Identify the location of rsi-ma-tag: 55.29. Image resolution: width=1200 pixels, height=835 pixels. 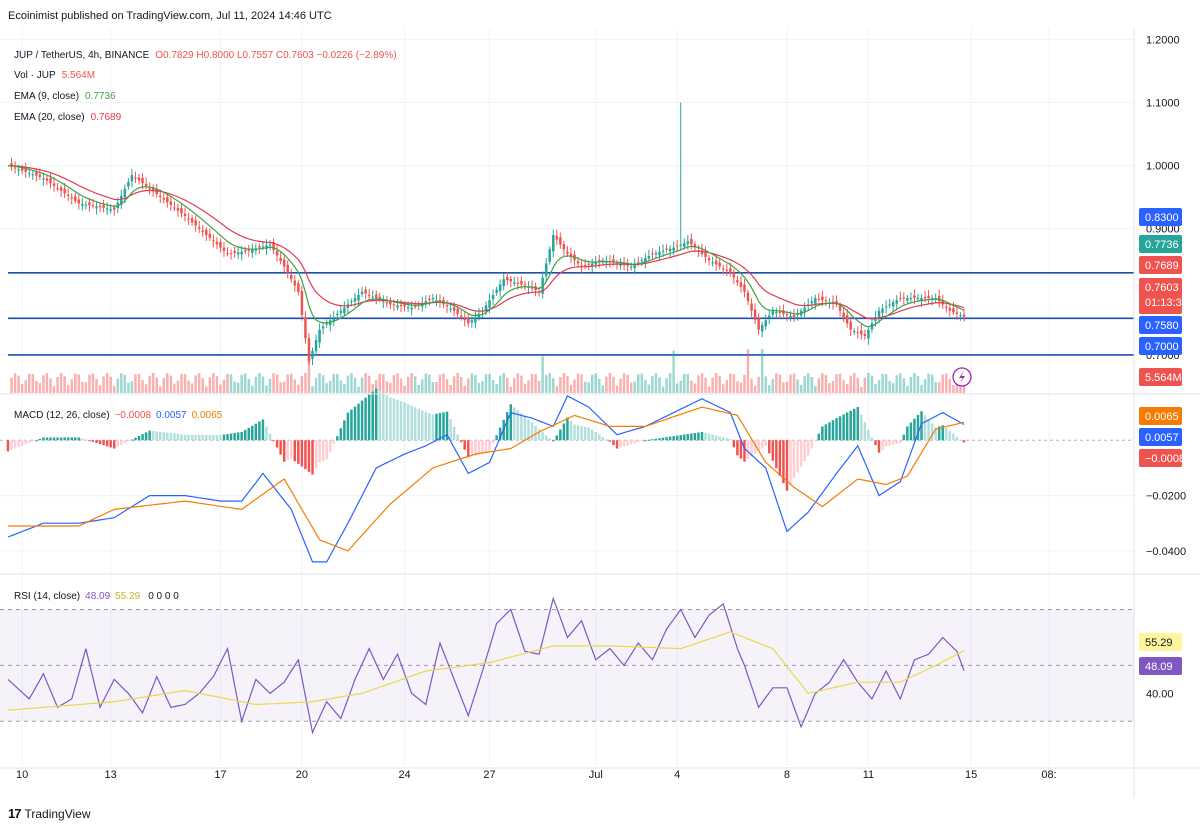
(1160, 642).